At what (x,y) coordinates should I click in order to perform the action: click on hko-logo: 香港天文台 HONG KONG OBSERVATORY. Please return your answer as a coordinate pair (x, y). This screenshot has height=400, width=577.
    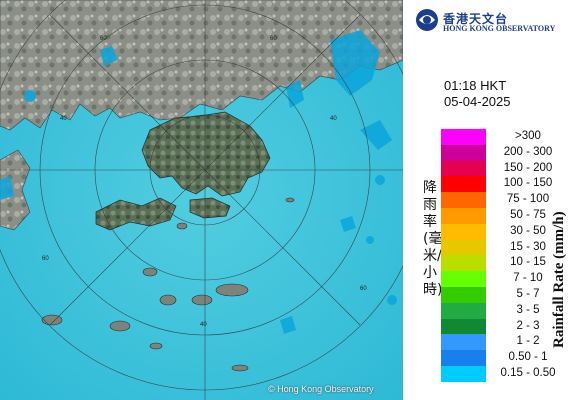
    Looking at the image, I should click on (495, 20).